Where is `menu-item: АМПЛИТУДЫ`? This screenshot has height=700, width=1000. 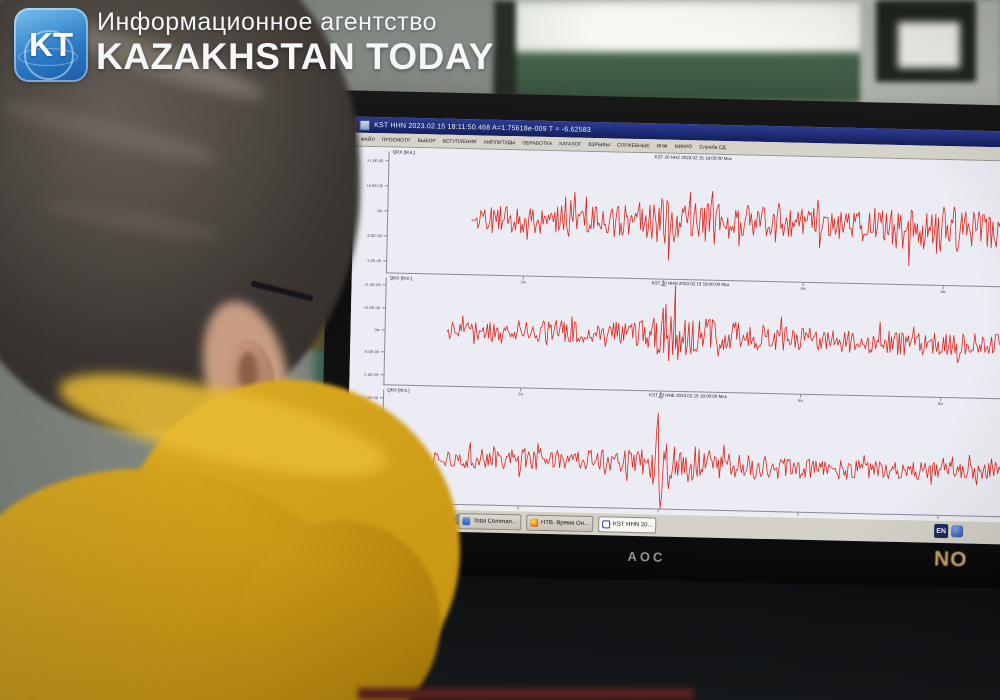 menu-item: АМПЛИТУДЫ is located at coordinates (499, 142).